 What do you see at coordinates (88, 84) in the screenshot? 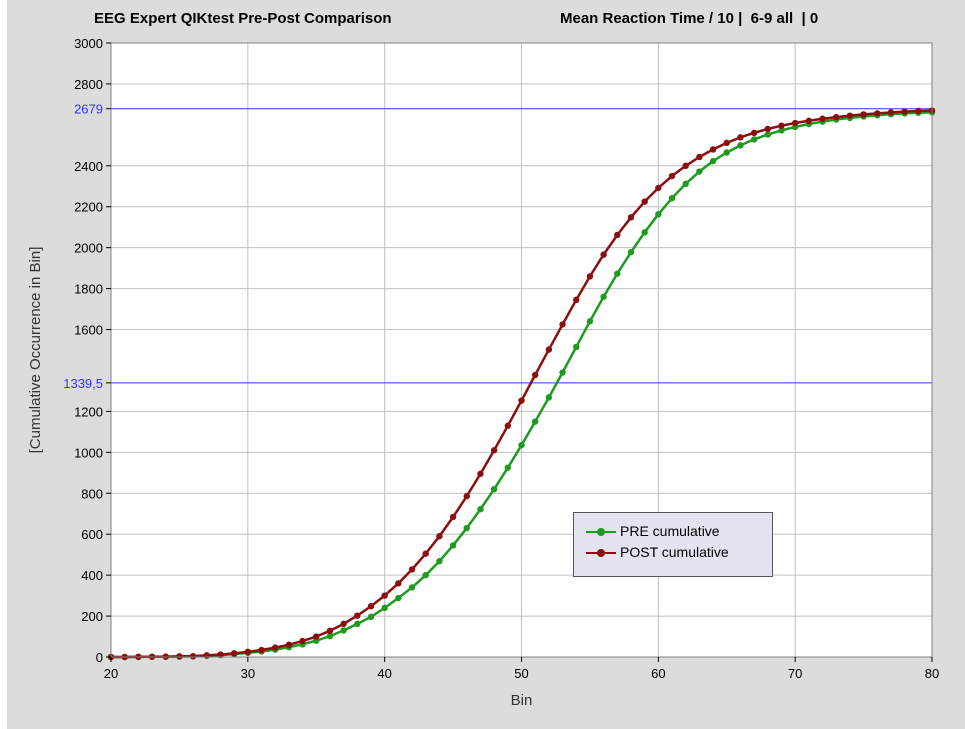
I see `y-tick-label-2800: 2800` at bounding box center [88, 84].